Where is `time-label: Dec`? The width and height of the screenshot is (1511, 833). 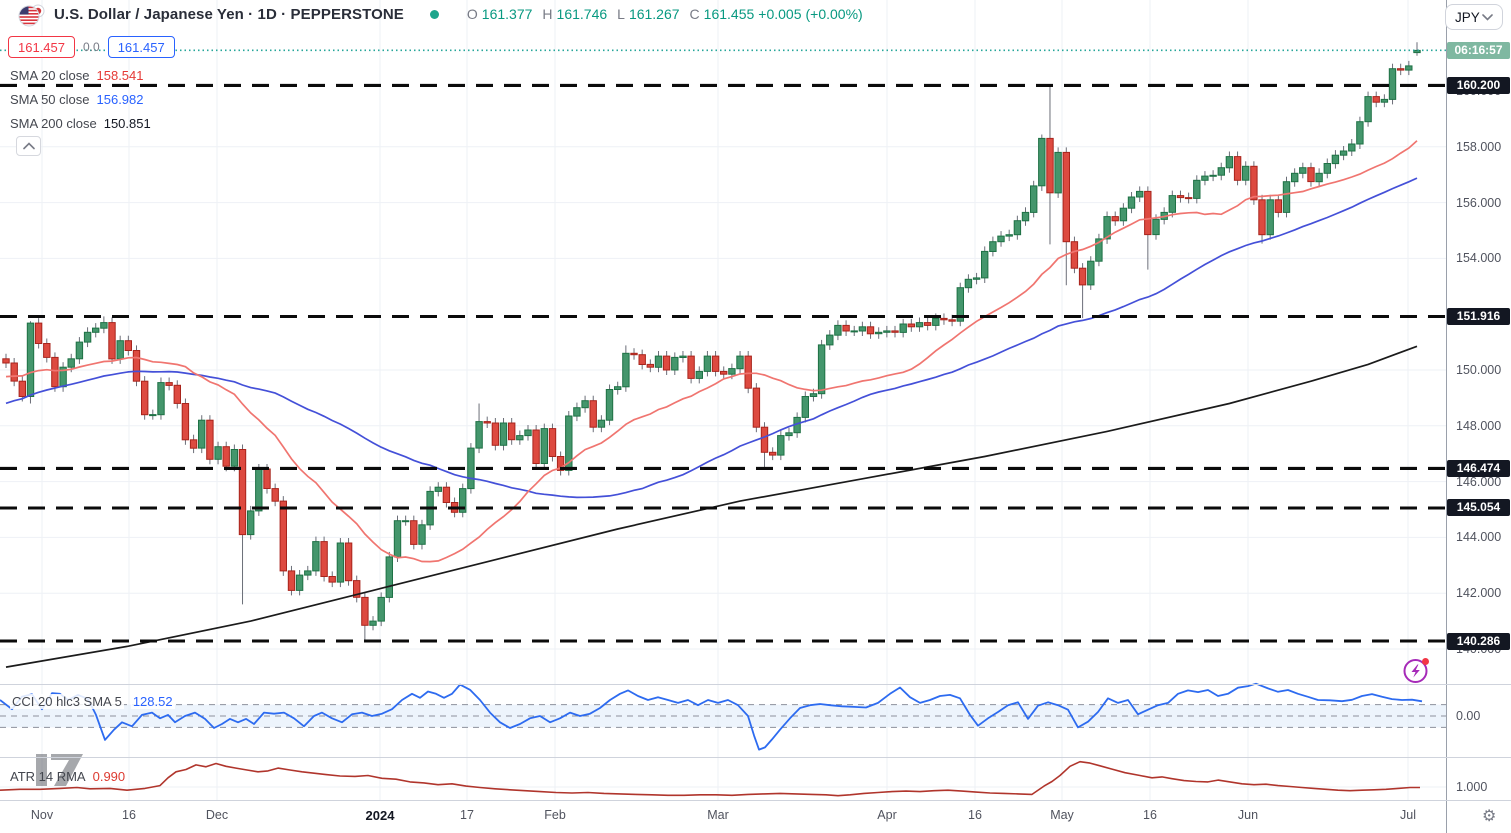 time-label: Dec is located at coordinates (217, 815).